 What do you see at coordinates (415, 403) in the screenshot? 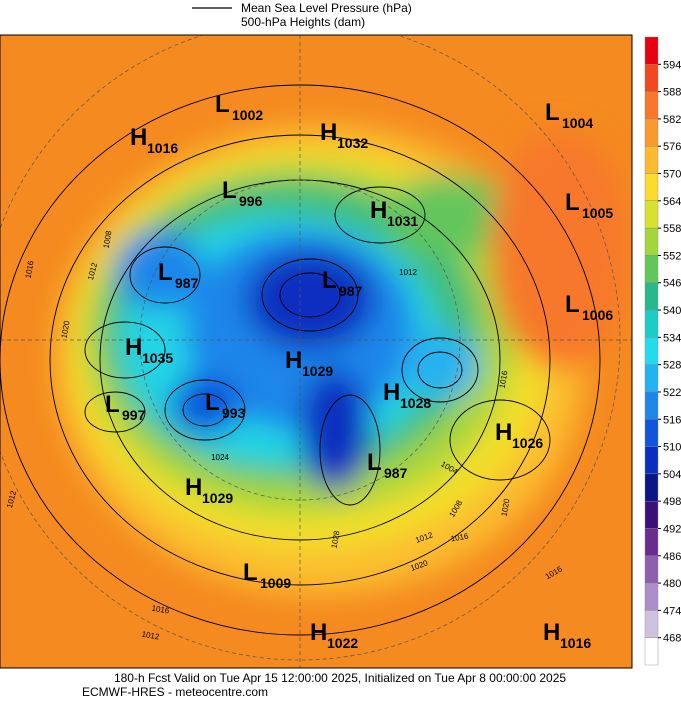
I see `center-pressure: 1028` at bounding box center [415, 403].